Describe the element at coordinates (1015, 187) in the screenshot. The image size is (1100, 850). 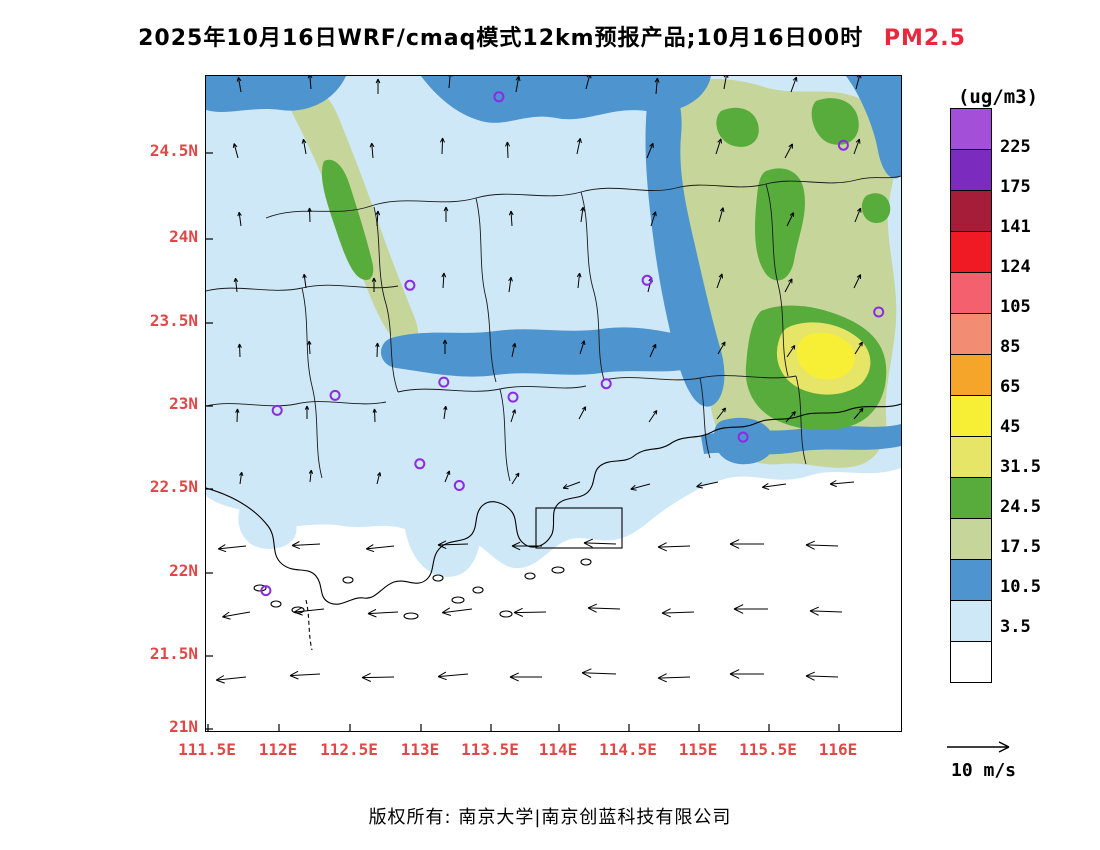
I see `colorbar-tick-label: 175` at that location.